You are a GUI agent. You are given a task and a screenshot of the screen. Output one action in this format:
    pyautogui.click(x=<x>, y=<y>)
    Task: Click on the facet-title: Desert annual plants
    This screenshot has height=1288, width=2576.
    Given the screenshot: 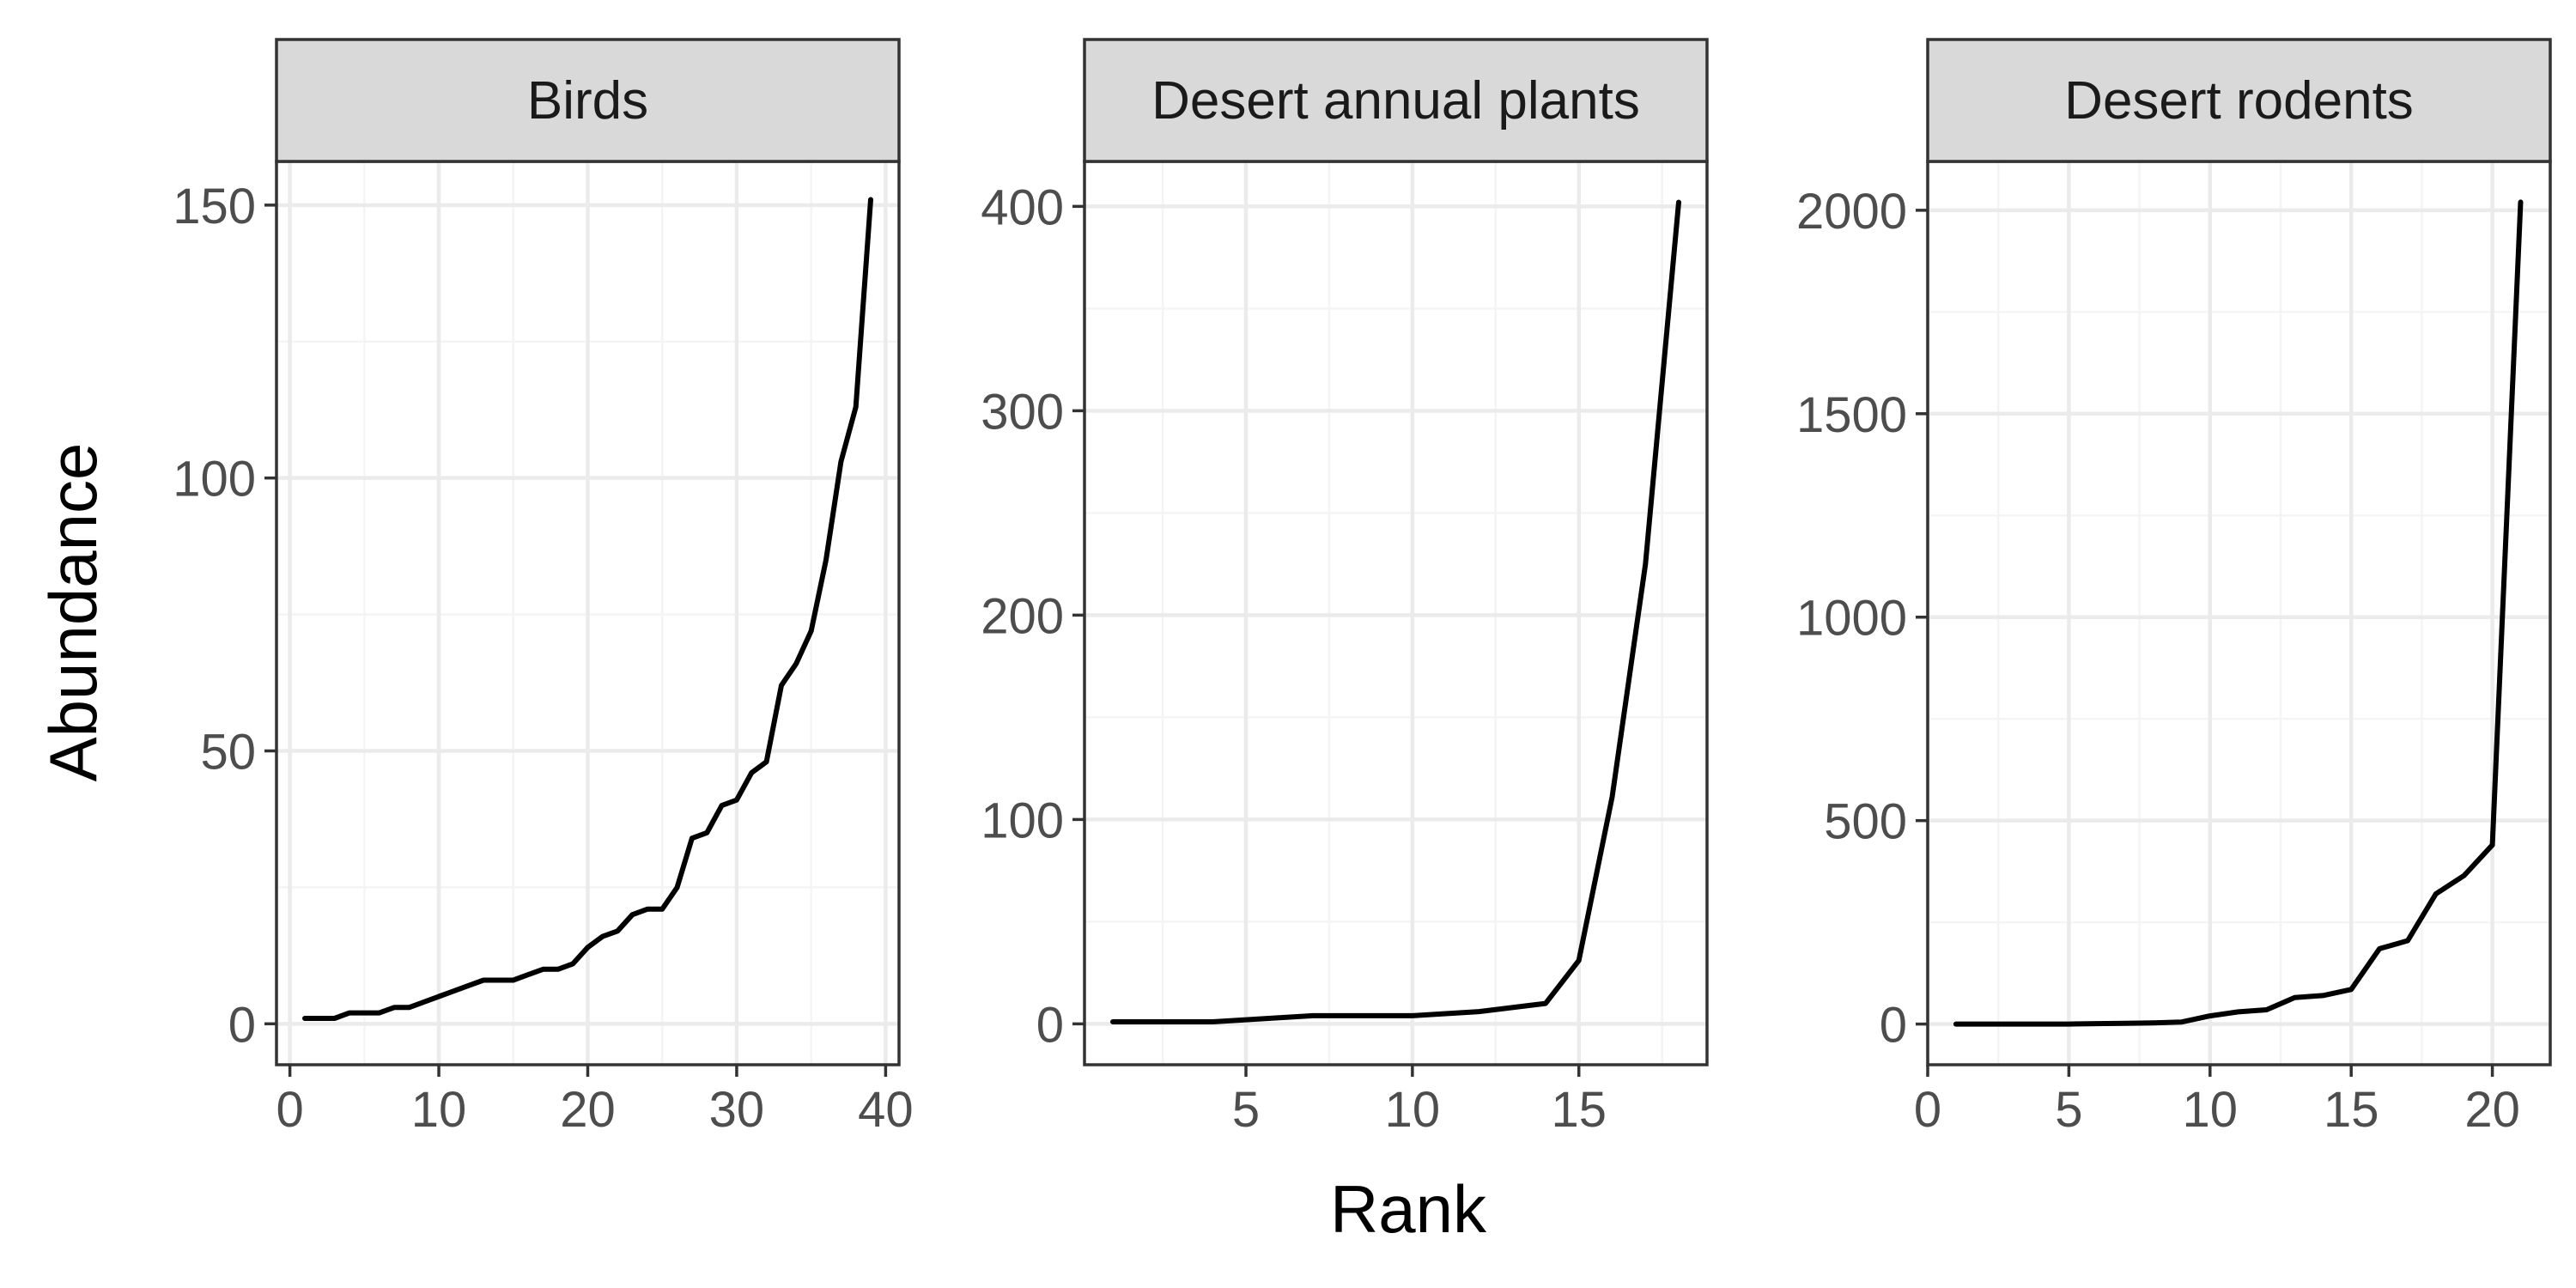 What is the action you would take?
    pyautogui.click(x=1396, y=101)
    